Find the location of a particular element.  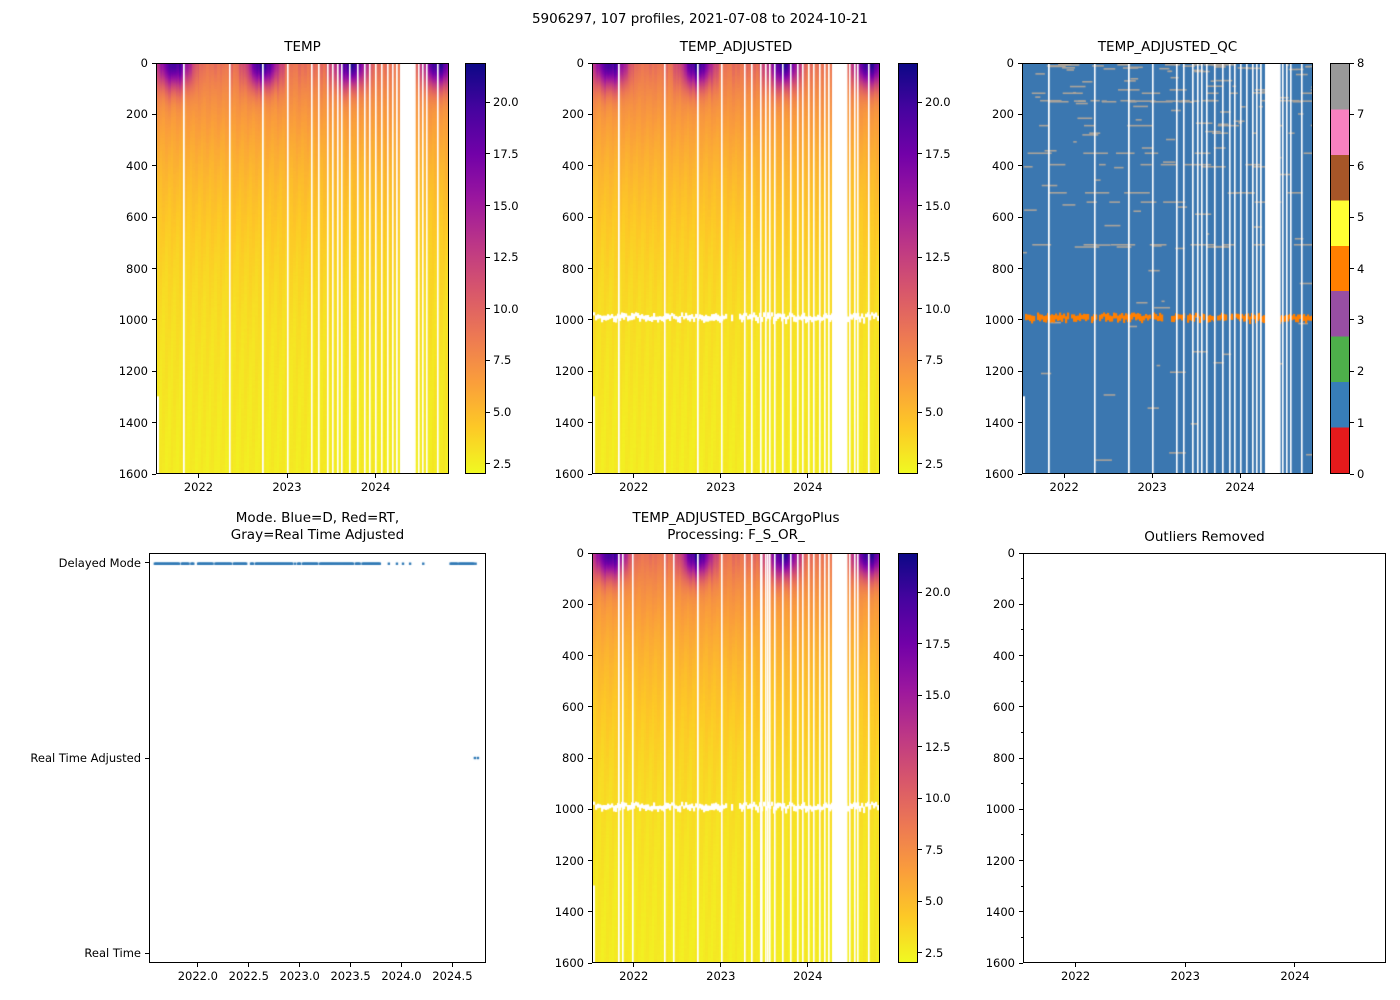

colorbar-qc is located at coordinates (1340, 268).